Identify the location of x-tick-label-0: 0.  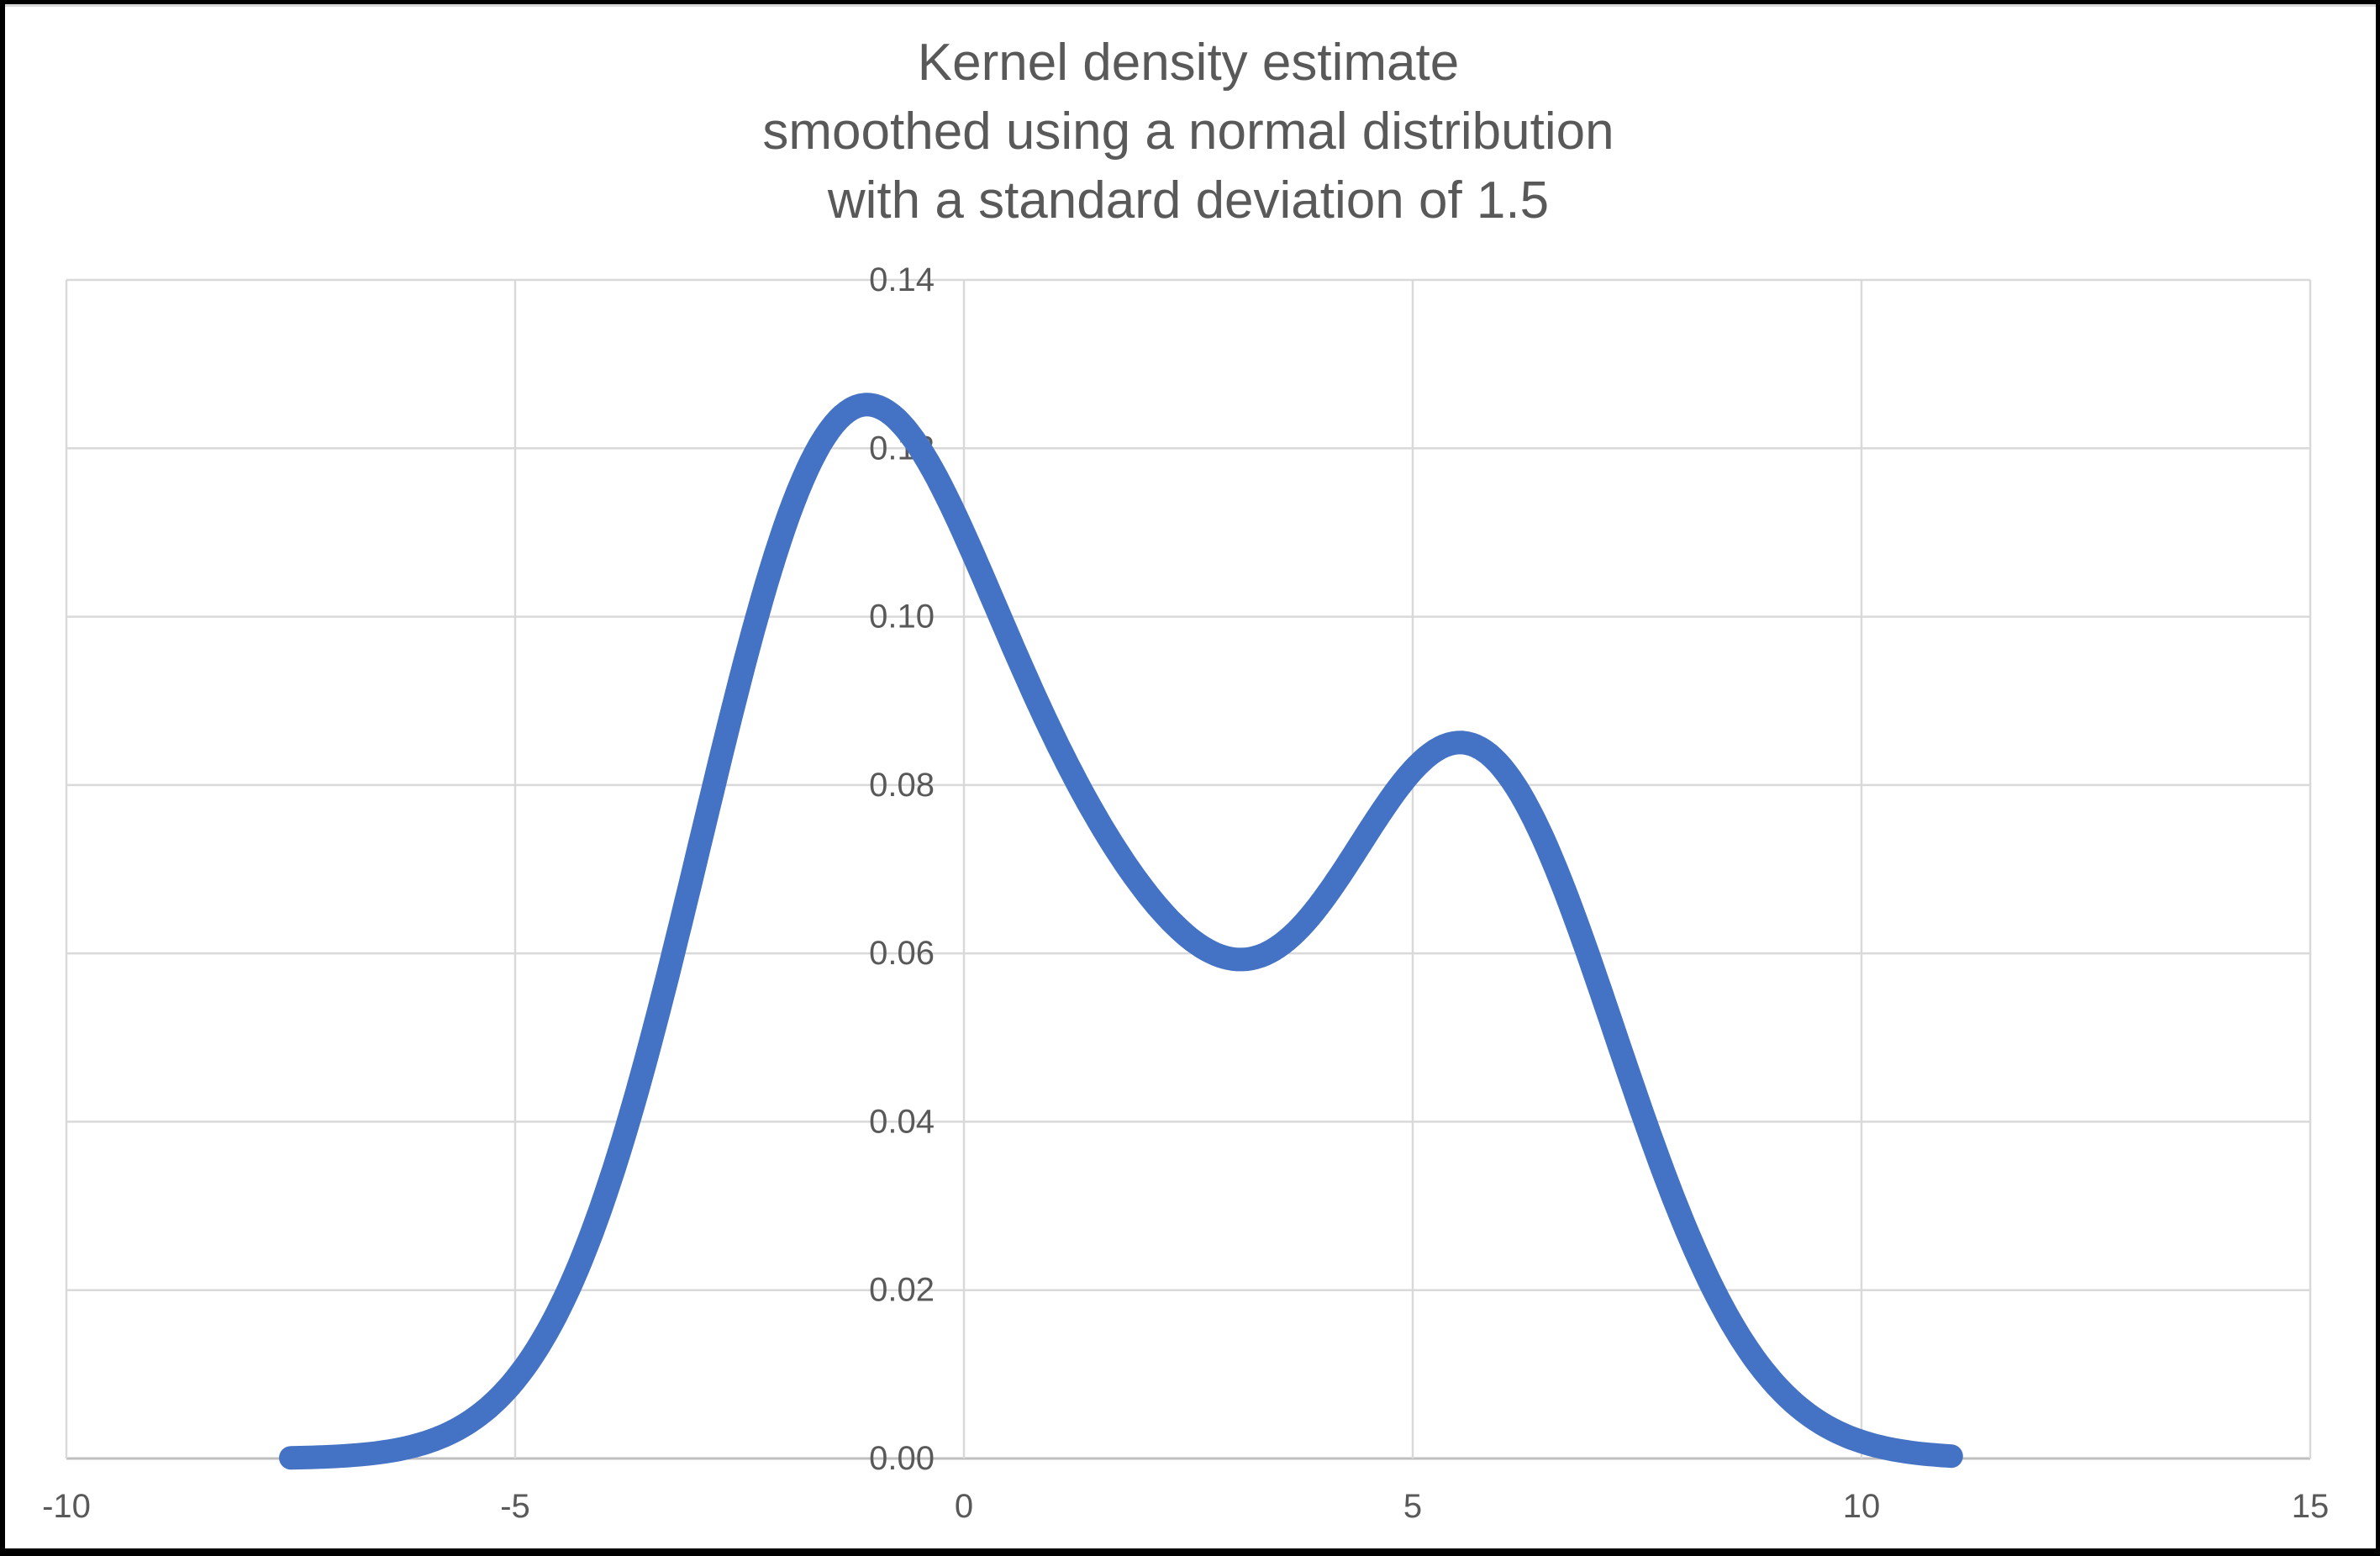
(964, 1506).